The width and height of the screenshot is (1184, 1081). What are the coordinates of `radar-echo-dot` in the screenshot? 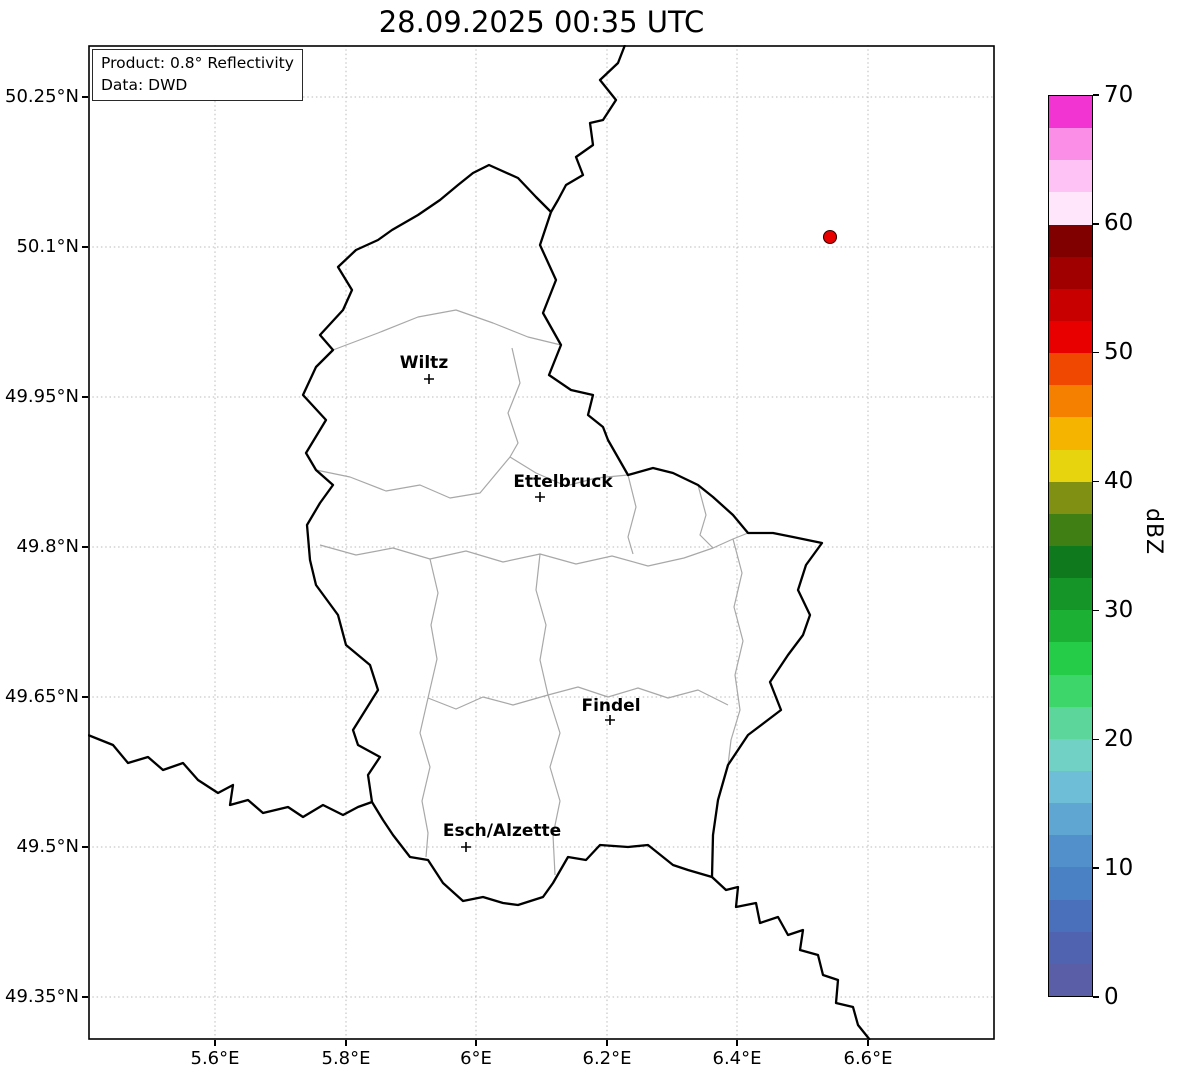 It's located at (830, 237).